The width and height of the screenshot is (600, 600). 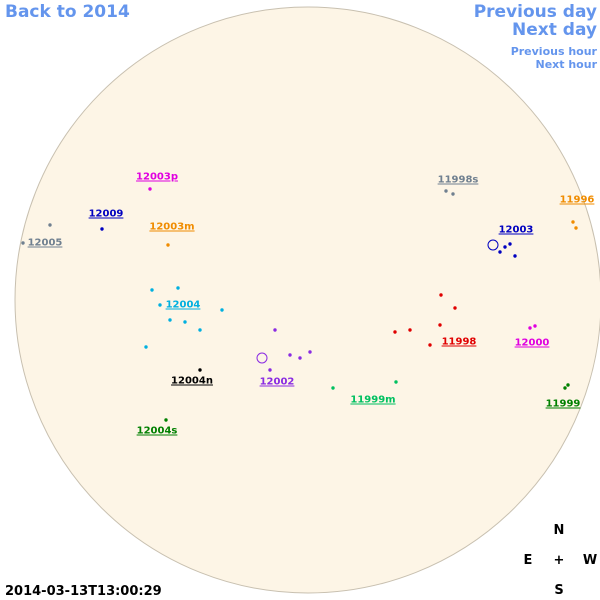 I want to click on previous-hour-link: Previous hour, so click(x=553, y=51).